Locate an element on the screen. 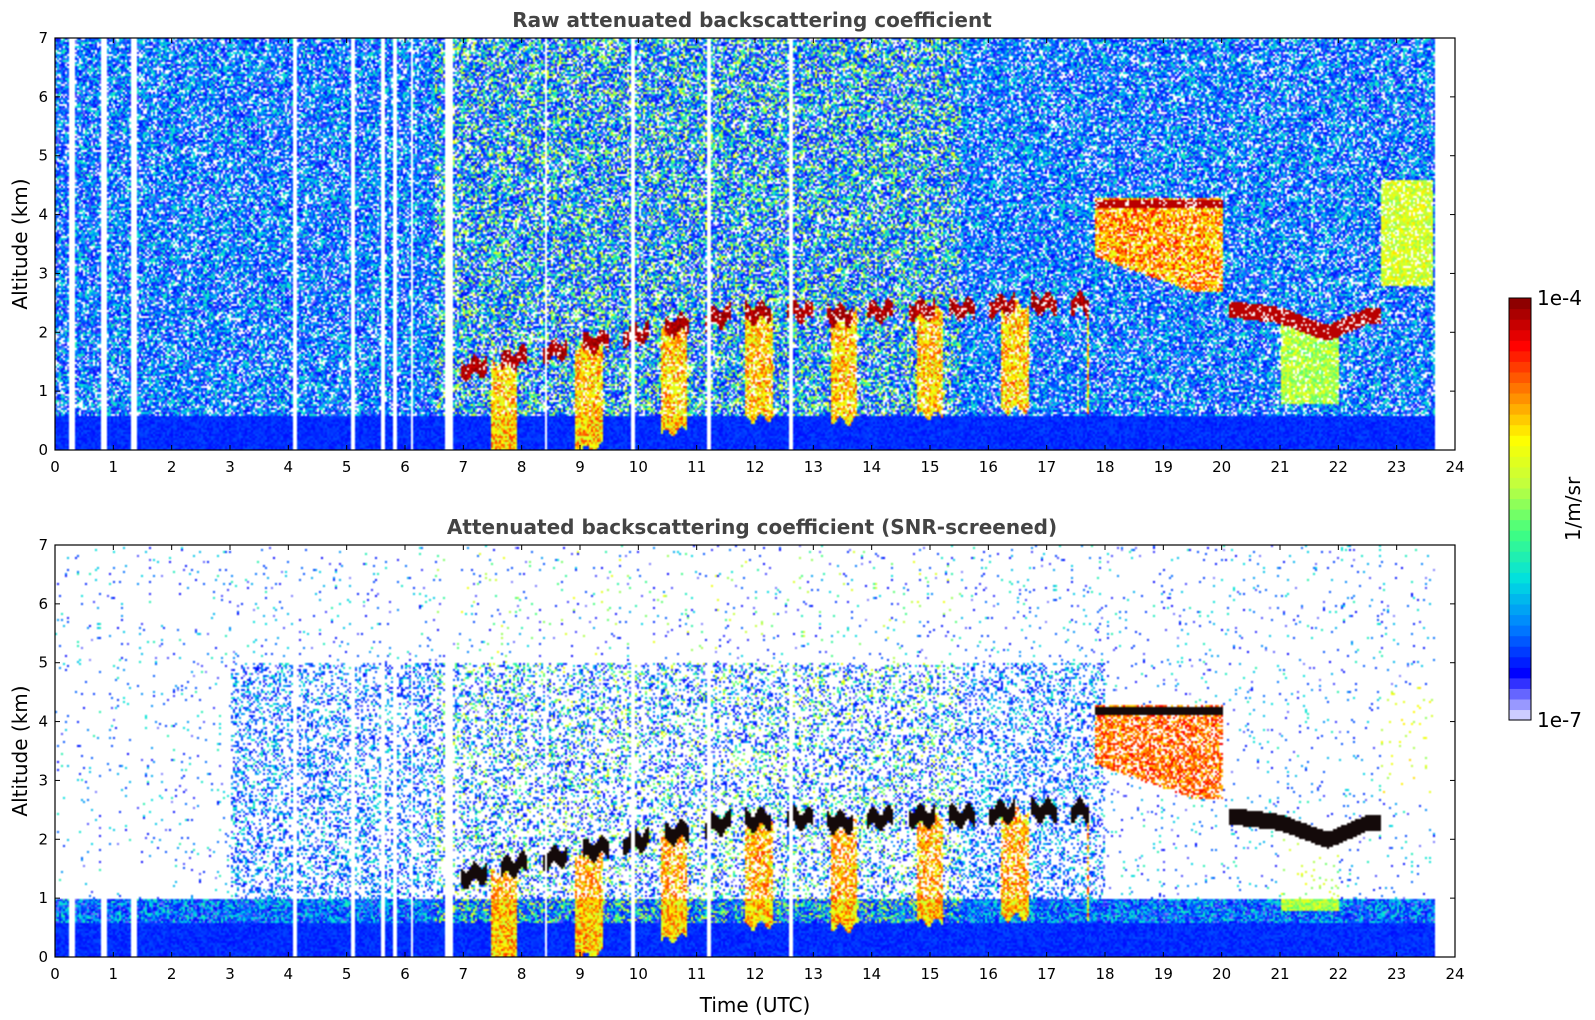  colorbar is located at coordinates (1520, 509).